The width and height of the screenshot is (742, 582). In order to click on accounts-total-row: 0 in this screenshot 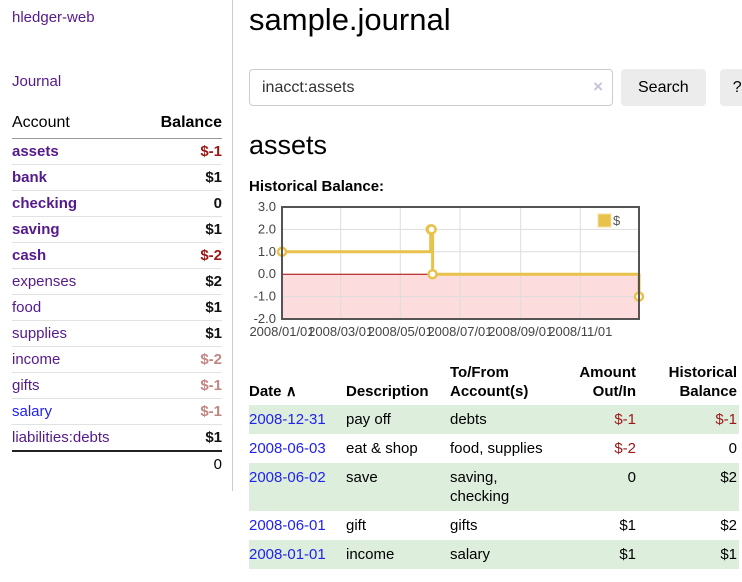, I will do `click(117, 463)`.